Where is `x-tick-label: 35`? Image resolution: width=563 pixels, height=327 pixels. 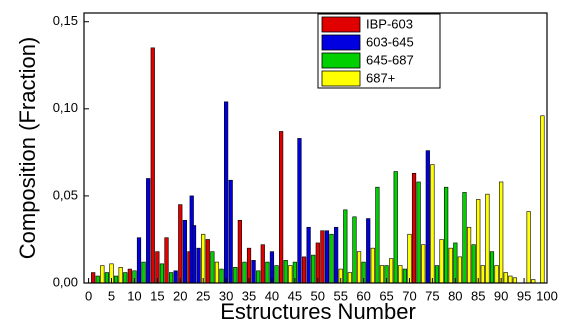
x-tick-label: 35 is located at coordinates (249, 295).